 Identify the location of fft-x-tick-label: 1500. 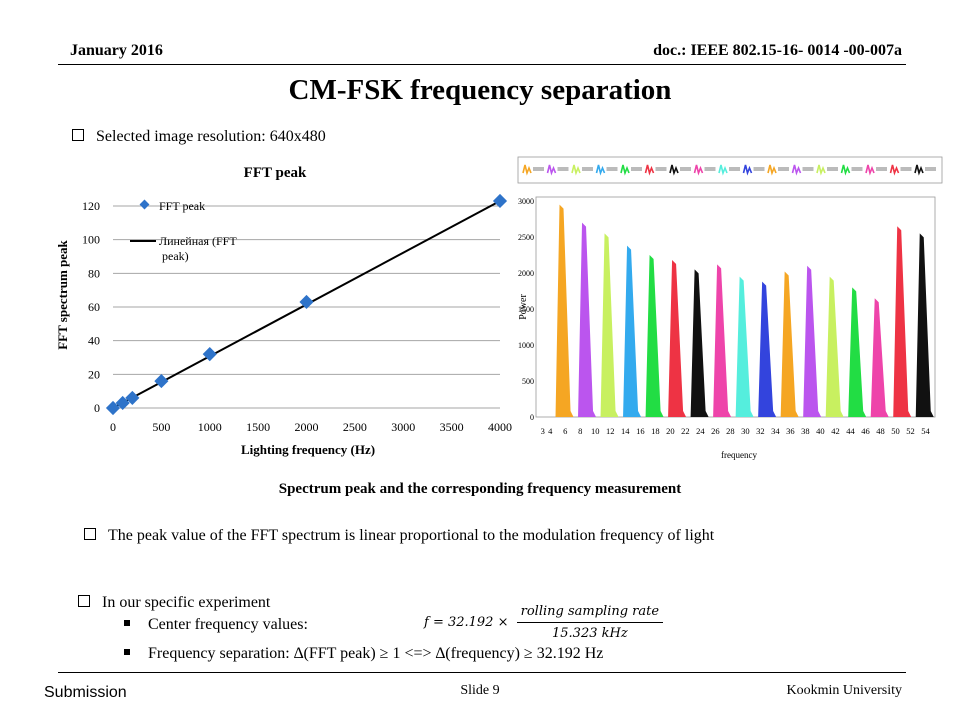
(258, 427).